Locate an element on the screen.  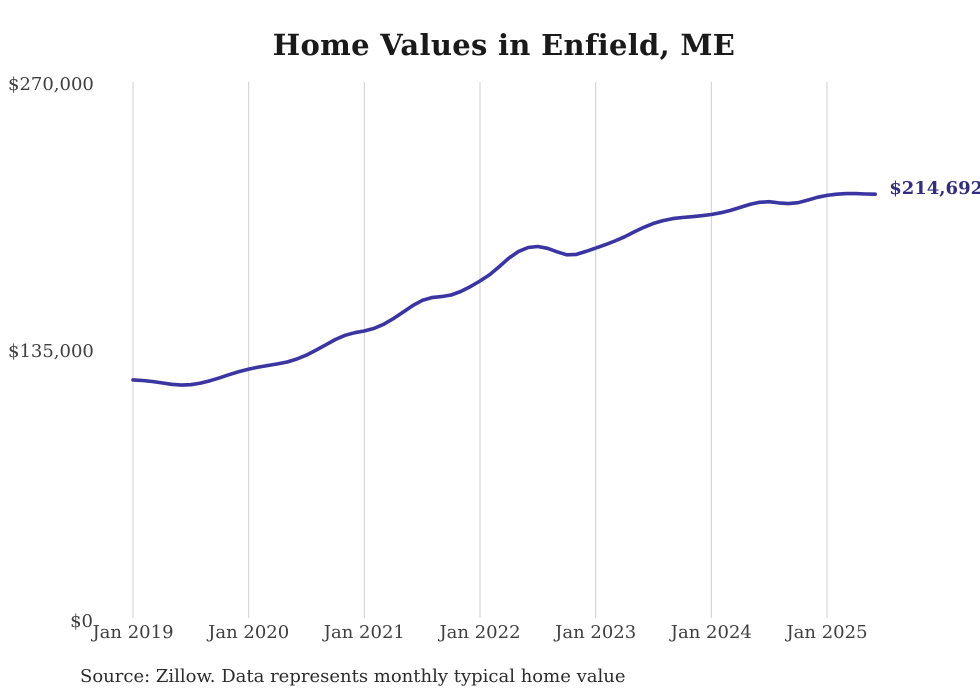
chart-title: Home Values in Enfield, ME is located at coordinates (504, 45).